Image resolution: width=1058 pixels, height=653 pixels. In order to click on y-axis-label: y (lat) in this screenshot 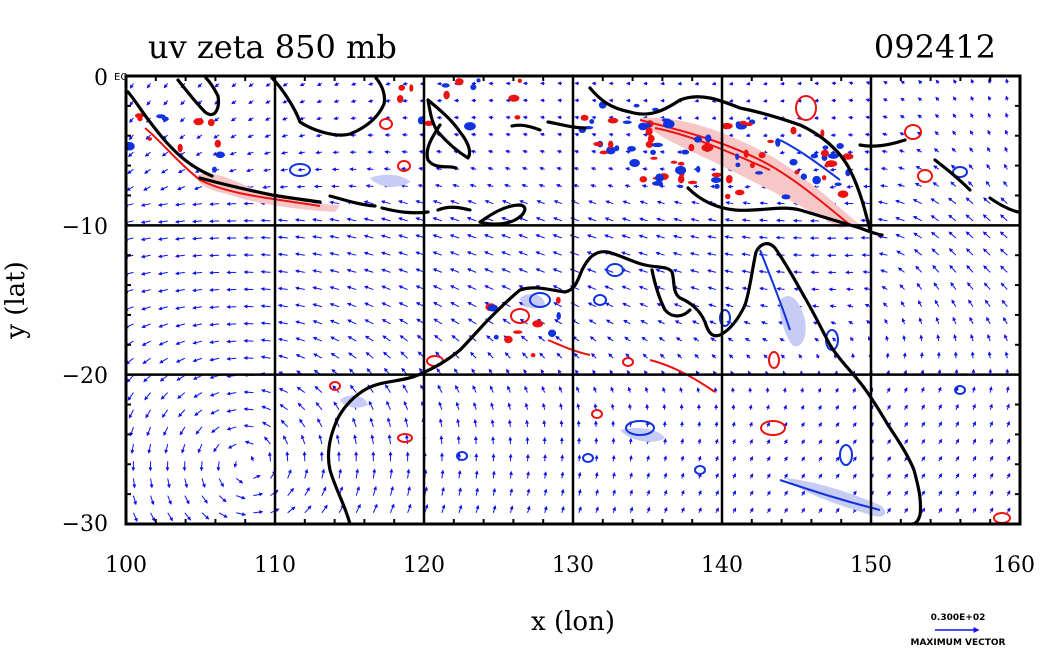, I will do `click(16, 300)`.